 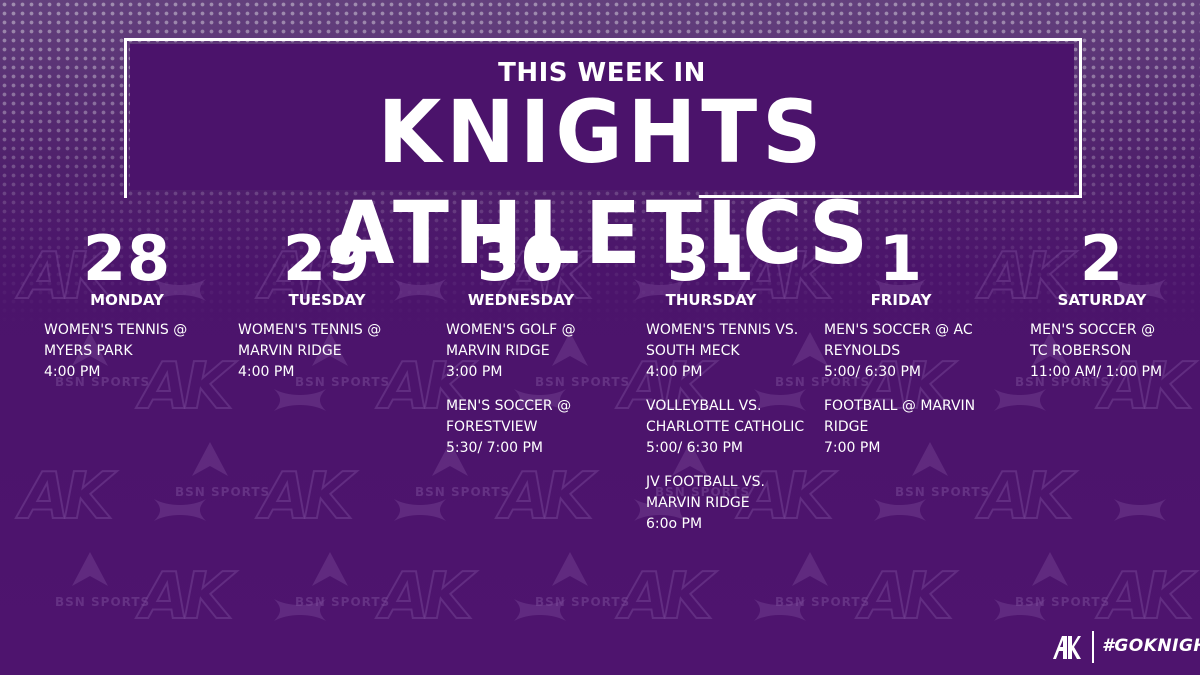 I want to click on day-header-tuesday: 29 TUESDAY, so click(x=327, y=266).